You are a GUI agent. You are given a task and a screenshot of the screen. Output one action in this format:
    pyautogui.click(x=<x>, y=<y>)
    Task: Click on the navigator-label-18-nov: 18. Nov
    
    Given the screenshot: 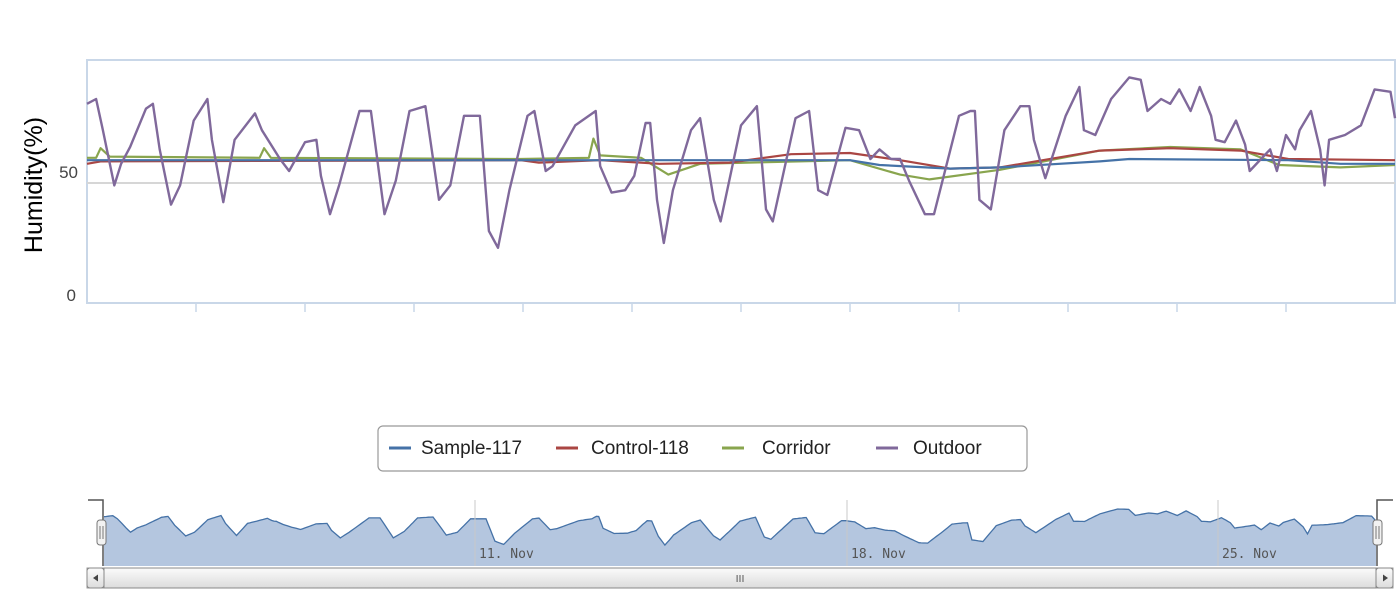 What is the action you would take?
    pyautogui.click(x=878, y=554)
    